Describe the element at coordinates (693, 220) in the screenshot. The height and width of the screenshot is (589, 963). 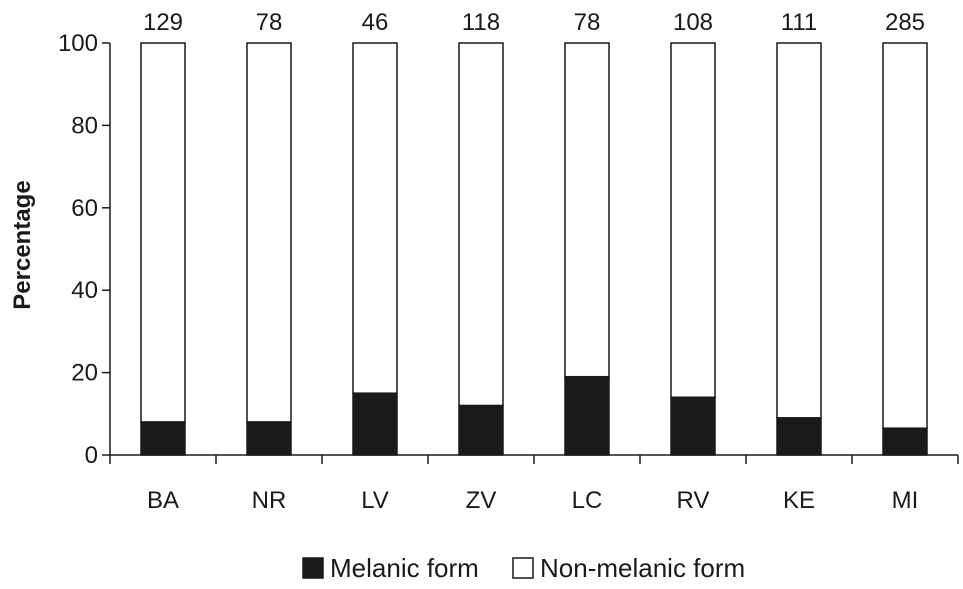
I see `bar-non-melanic-rv` at that location.